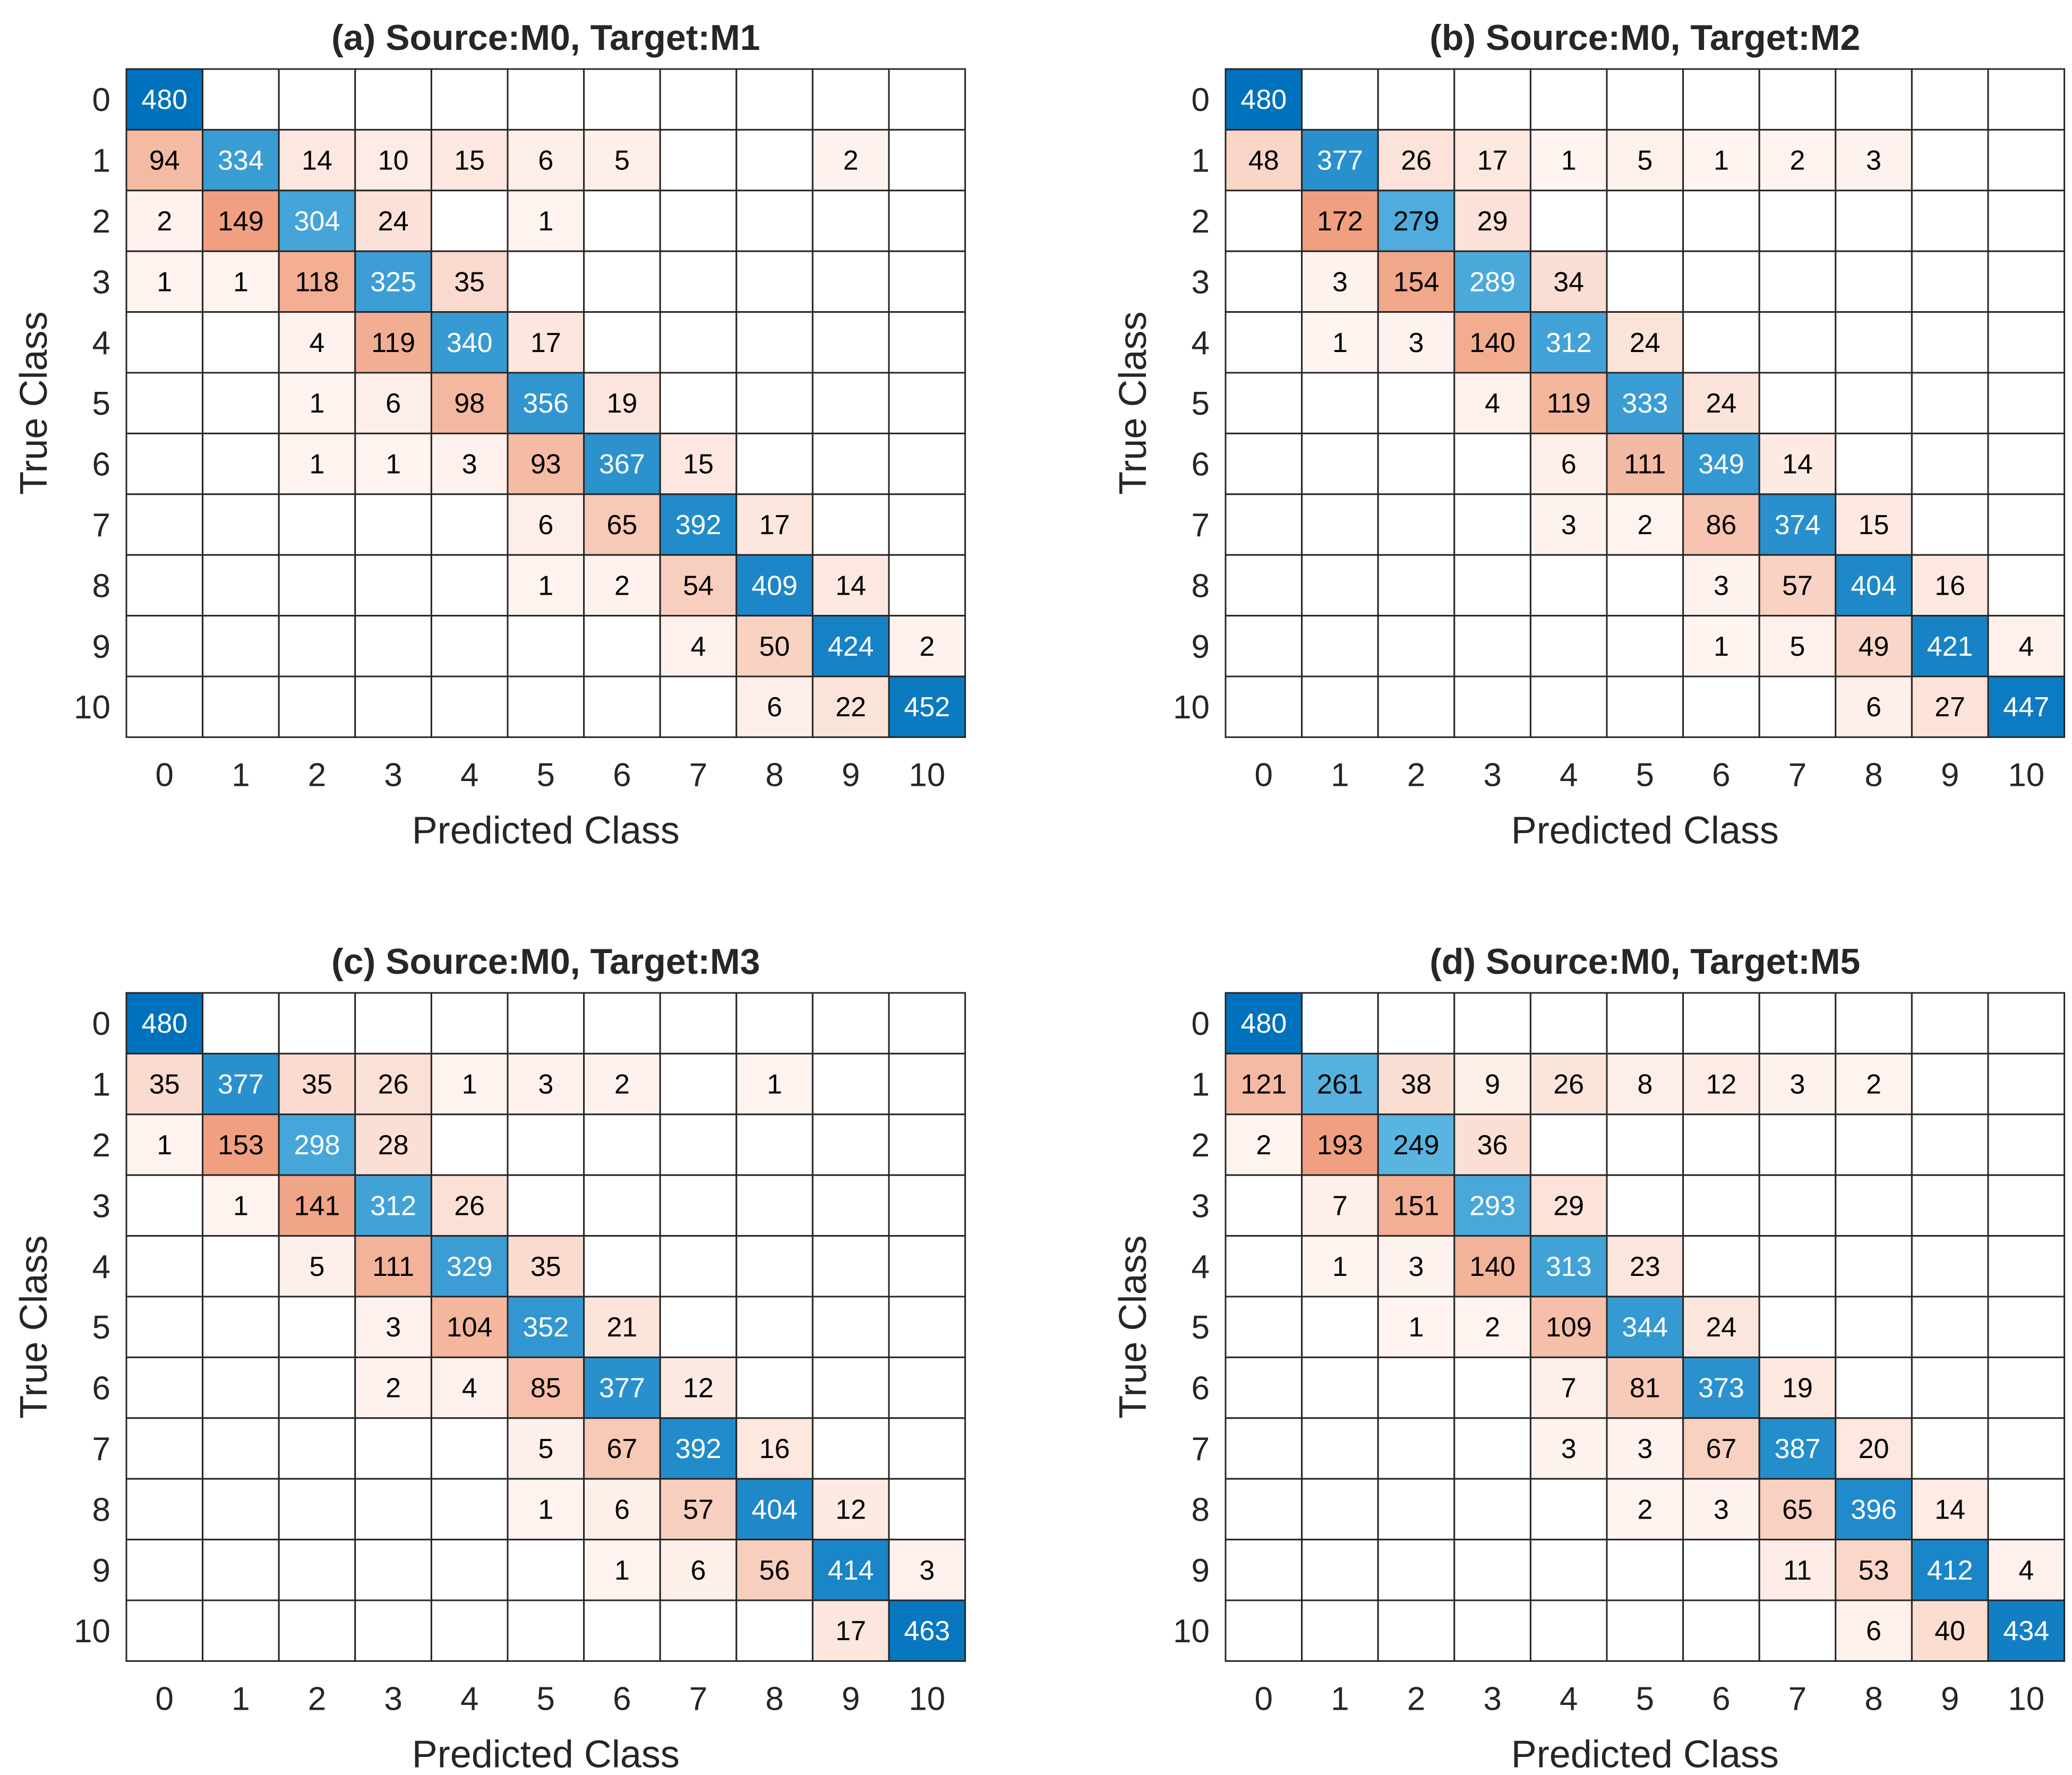  What do you see at coordinates (1874, 646) in the screenshot?
I see `cell-value: 49` at bounding box center [1874, 646].